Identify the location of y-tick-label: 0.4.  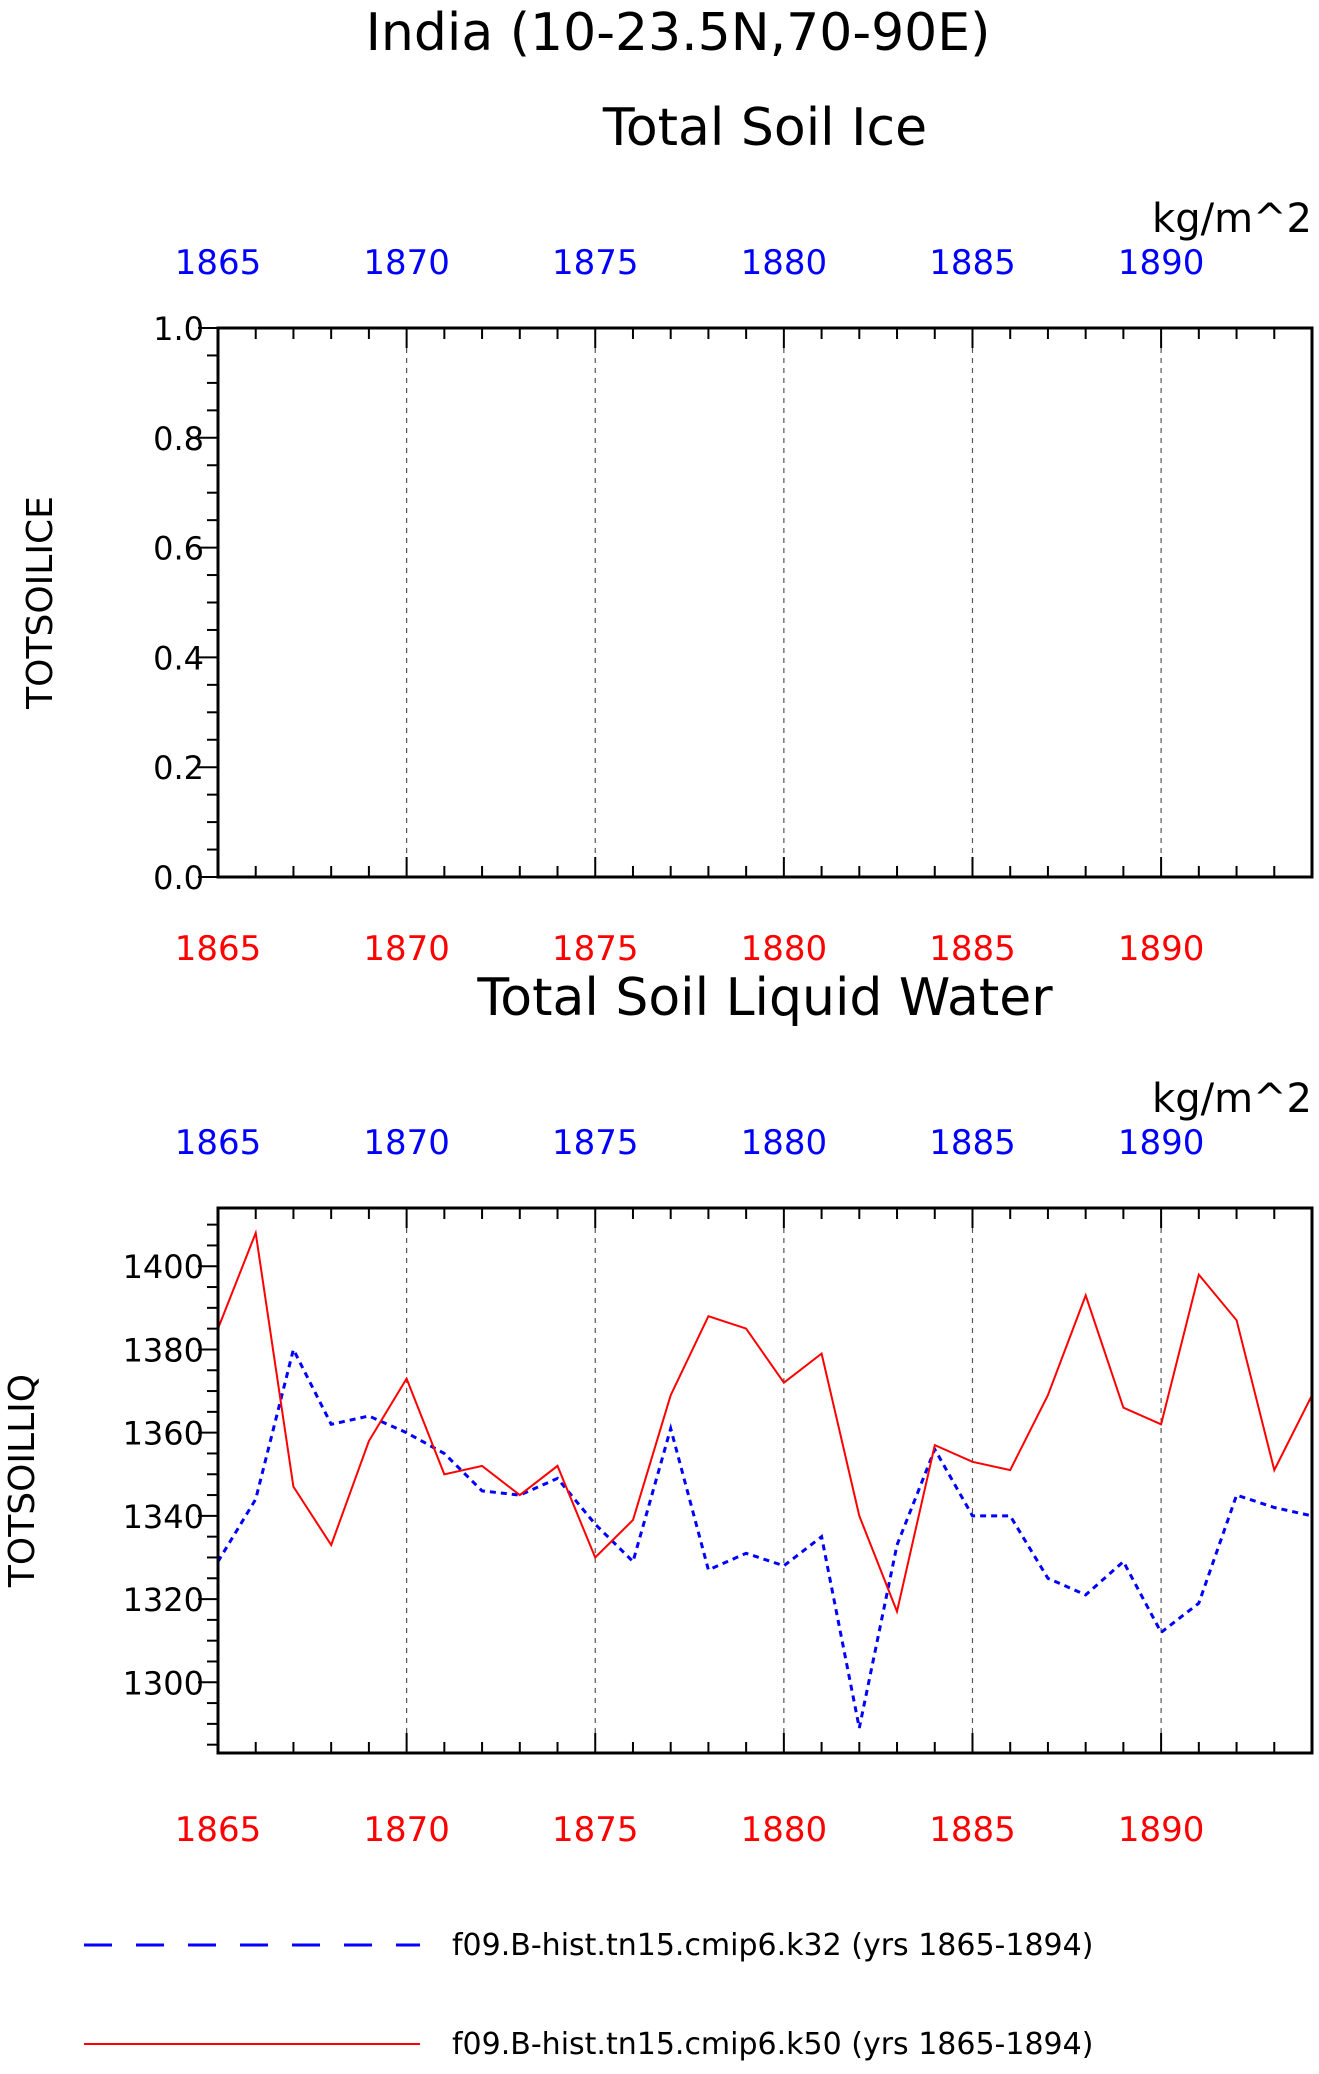
(178, 658).